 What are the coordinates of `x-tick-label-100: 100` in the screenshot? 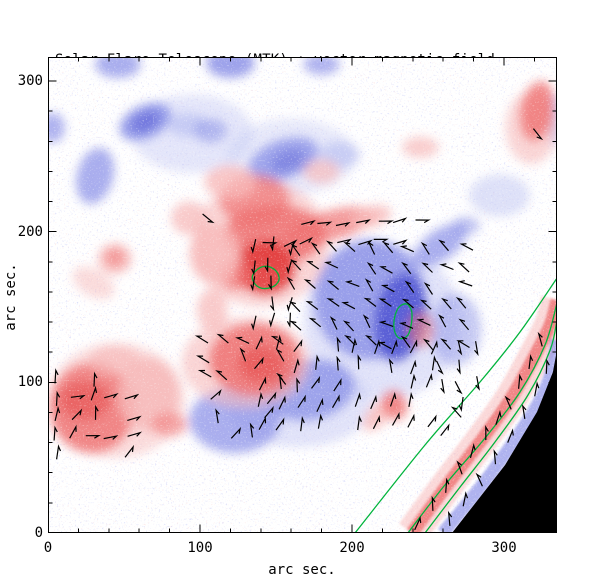 It's located at (200, 548).